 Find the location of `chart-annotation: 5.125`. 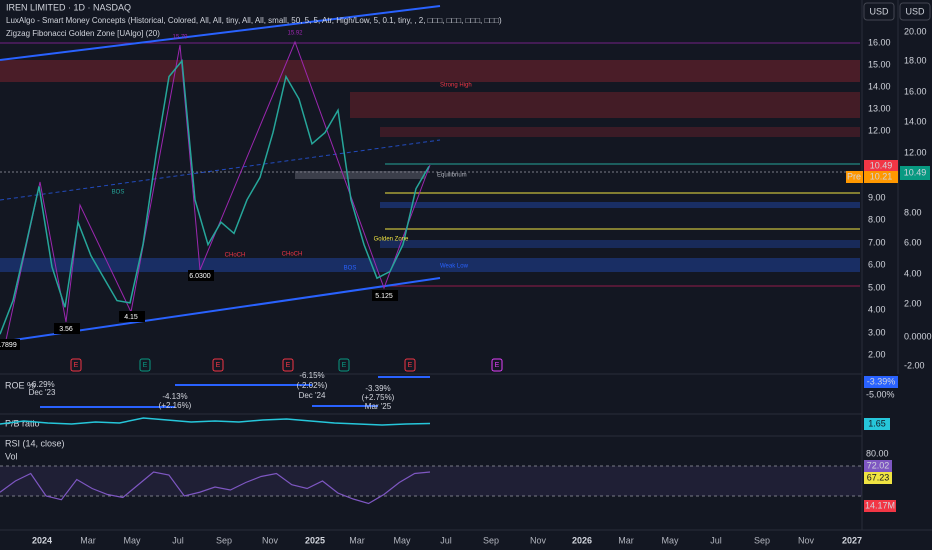

chart-annotation: 5.125 is located at coordinates (384, 296).